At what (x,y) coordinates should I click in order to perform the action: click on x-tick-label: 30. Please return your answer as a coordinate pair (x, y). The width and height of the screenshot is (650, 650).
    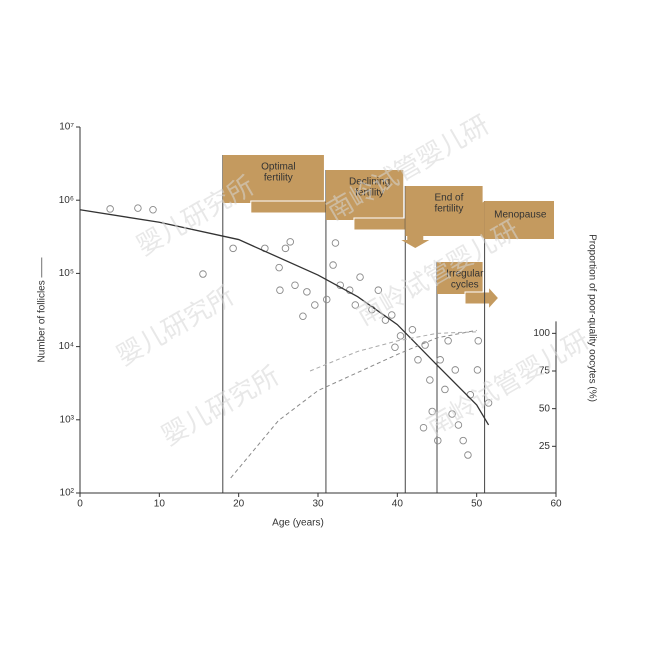
    Looking at the image, I should click on (318, 504).